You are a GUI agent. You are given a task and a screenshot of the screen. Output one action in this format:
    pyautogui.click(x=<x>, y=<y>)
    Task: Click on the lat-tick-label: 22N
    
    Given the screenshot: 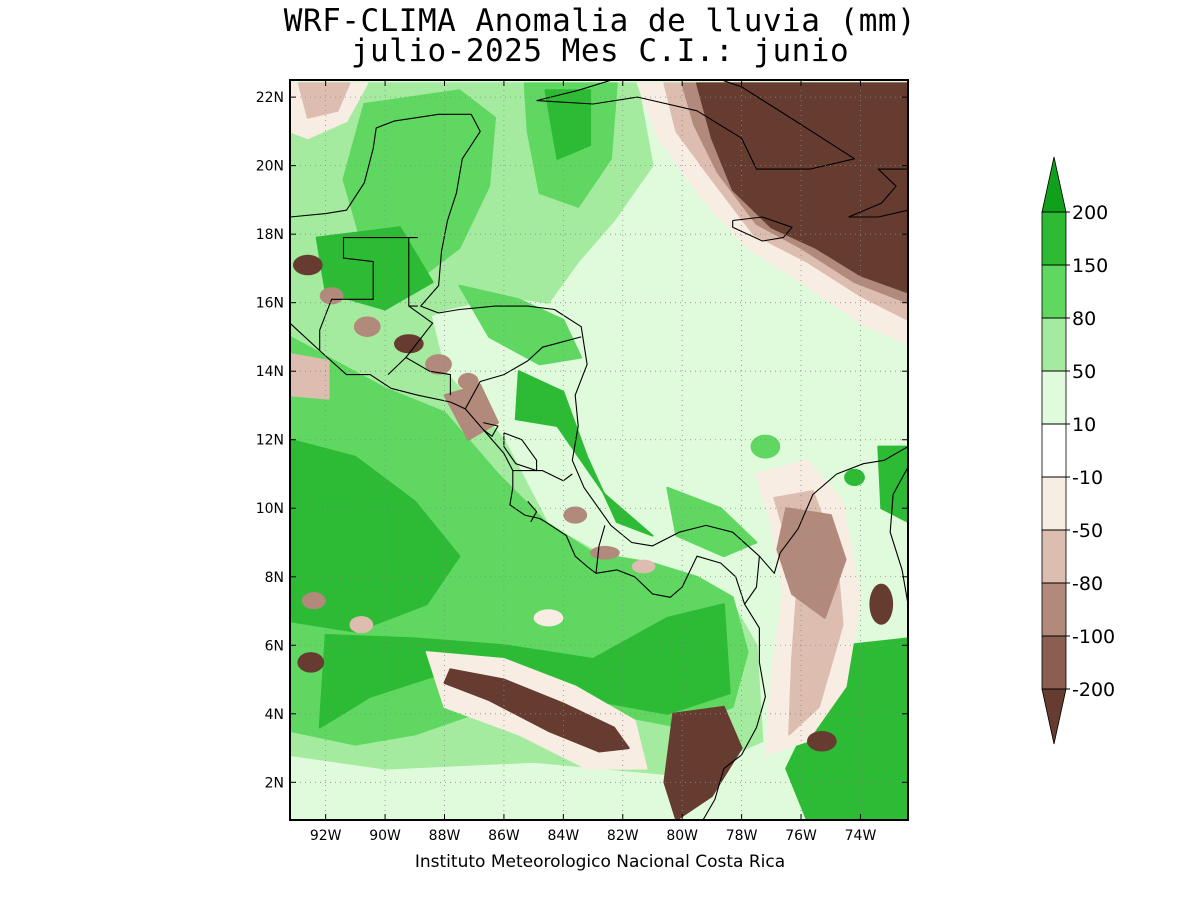 What is the action you would take?
    pyautogui.click(x=270, y=98)
    